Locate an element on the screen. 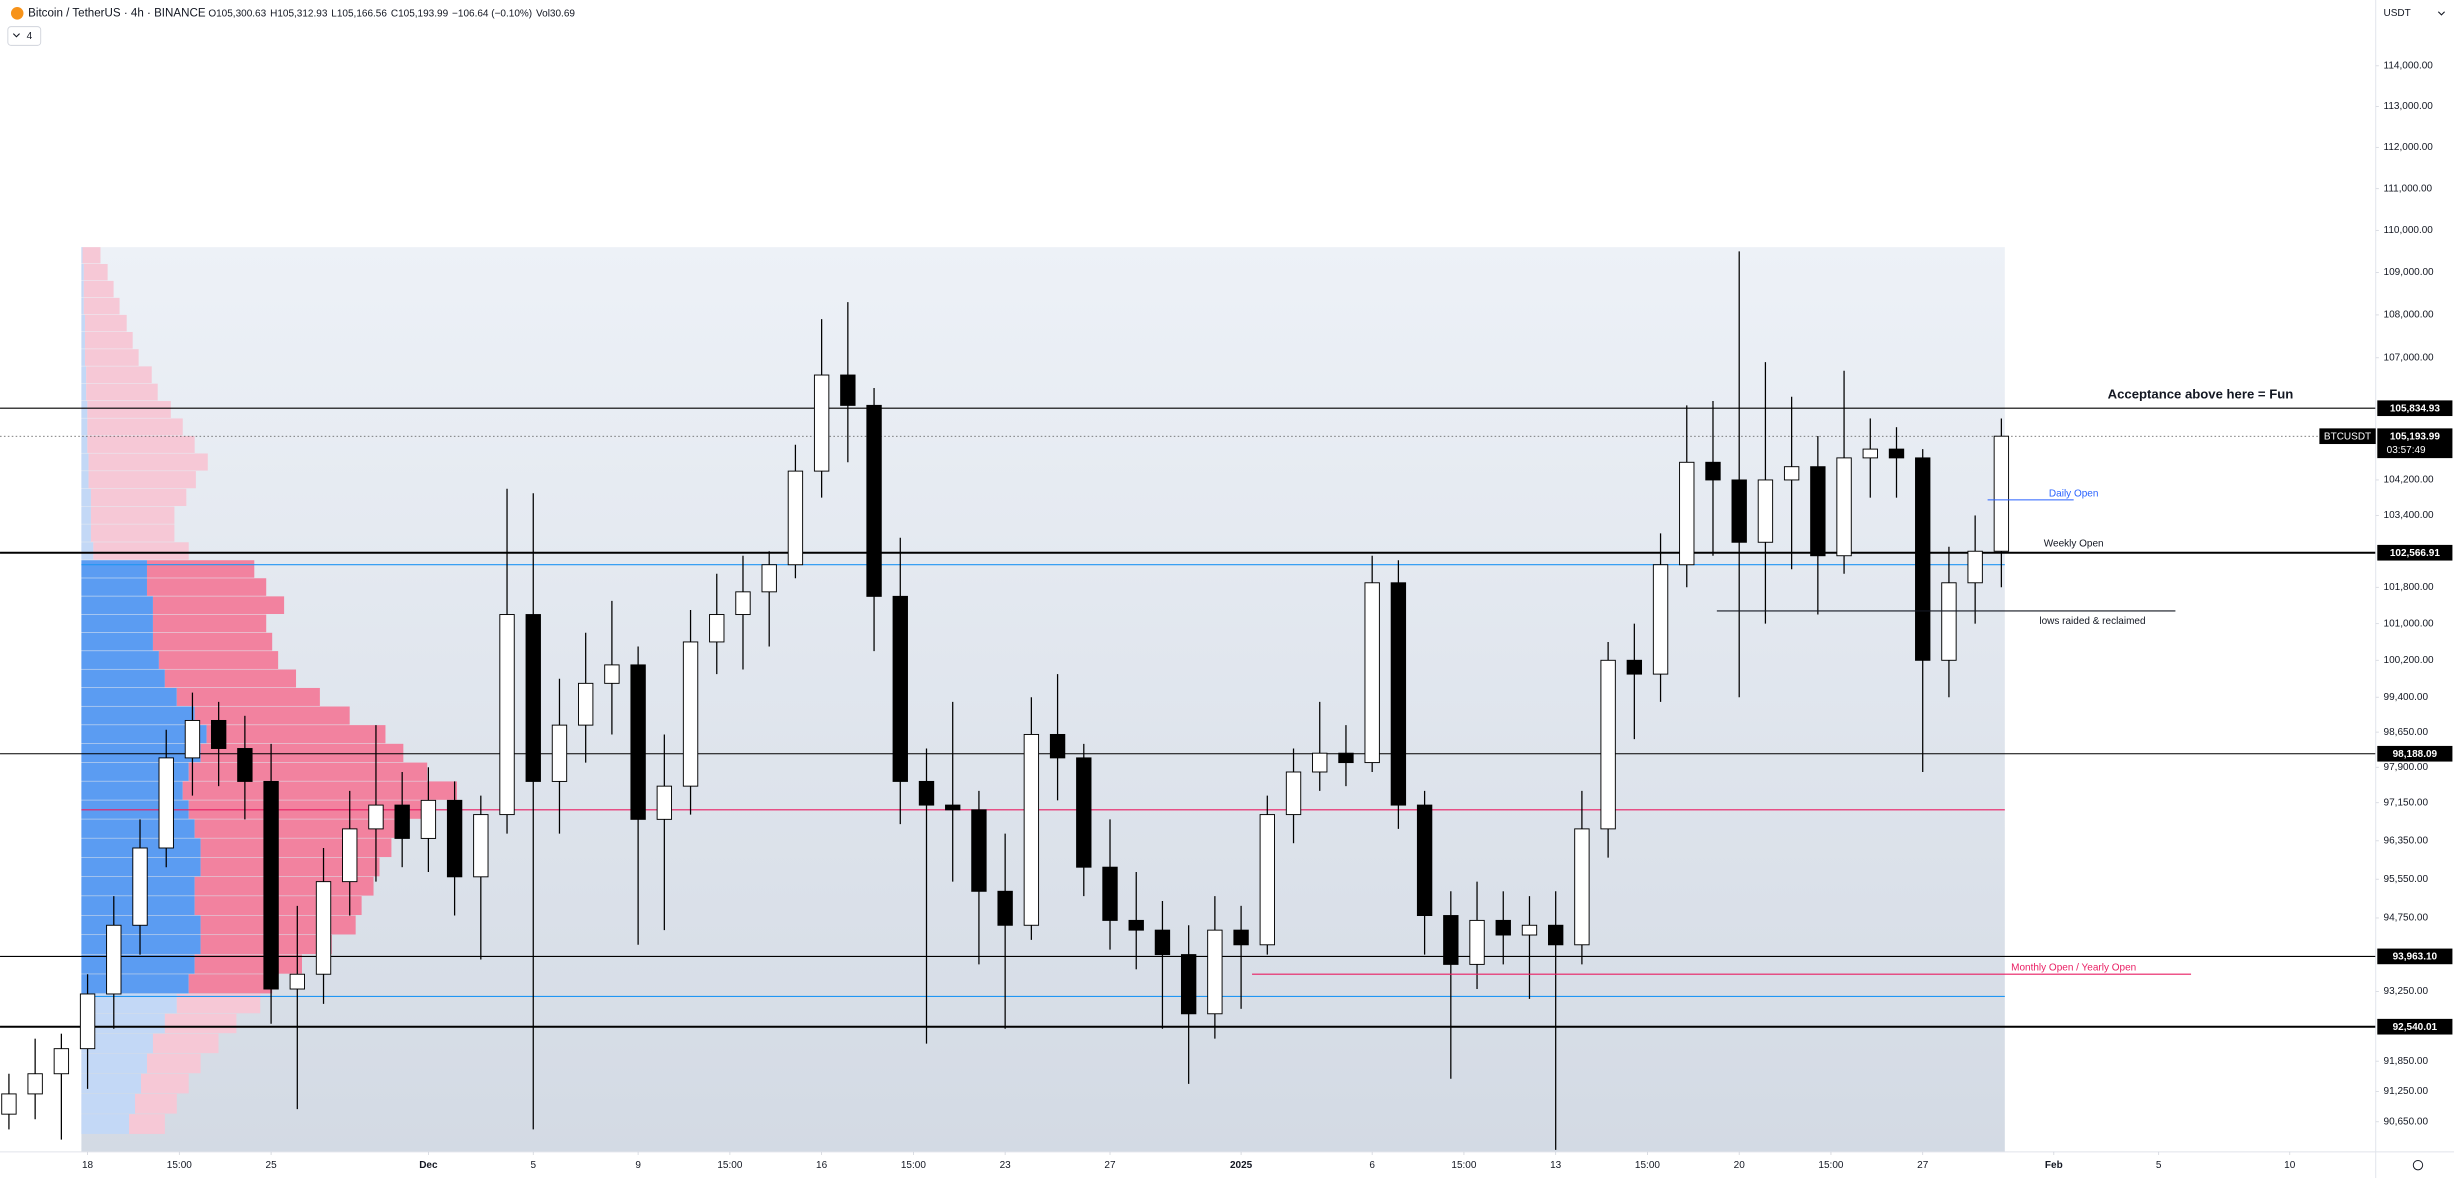 The width and height of the screenshot is (2454, 1178). symbol-tag is located at coordinates (2347, 436).